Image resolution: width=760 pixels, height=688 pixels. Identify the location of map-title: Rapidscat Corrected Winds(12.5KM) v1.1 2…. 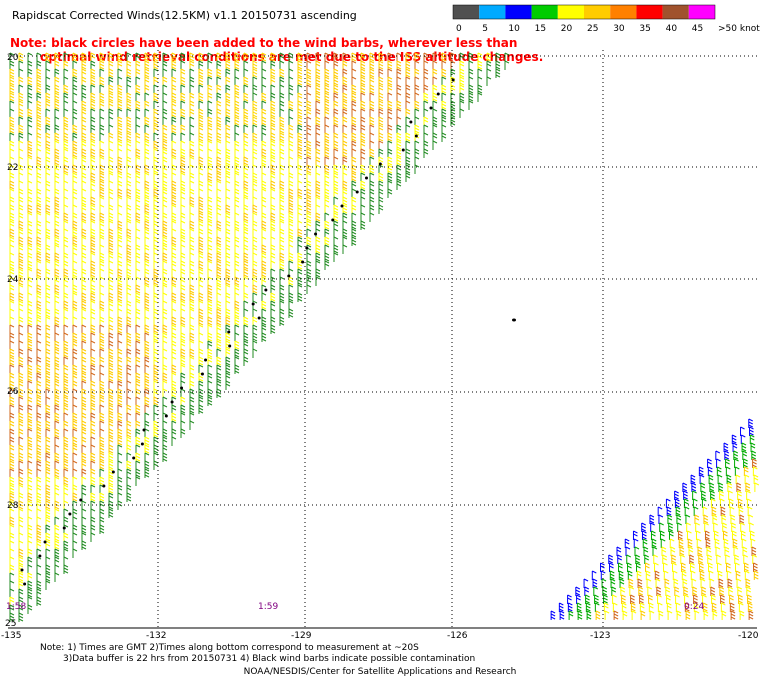
(184, 15).